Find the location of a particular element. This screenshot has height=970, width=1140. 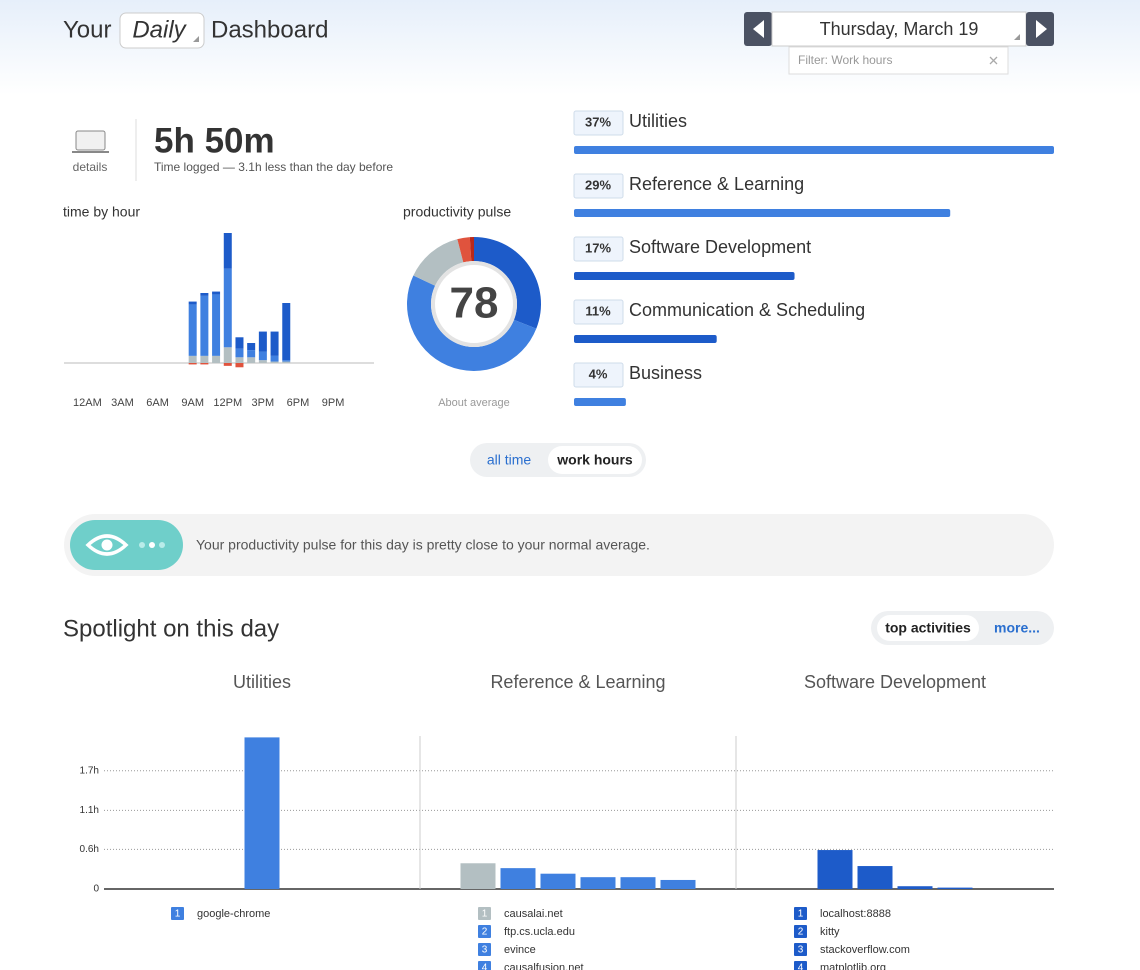

period-box is located at coordinates (162, 30).